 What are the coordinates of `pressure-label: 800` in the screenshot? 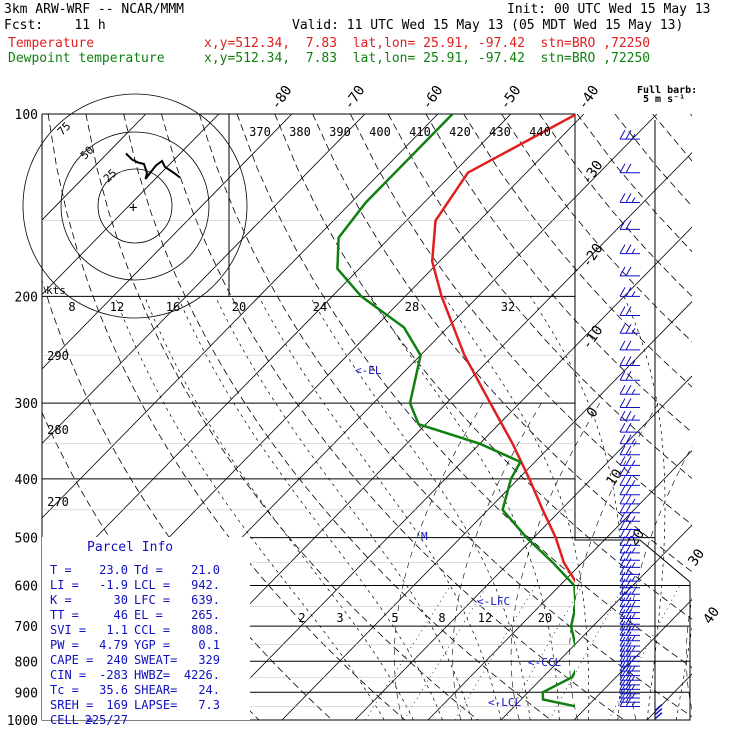 It's located at (26, 662).